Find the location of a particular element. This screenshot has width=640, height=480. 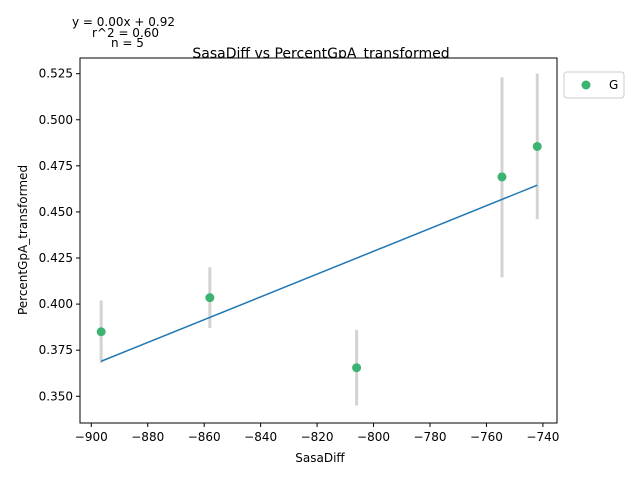

x-tick-label: −860 is located at coordinates (204, 437).